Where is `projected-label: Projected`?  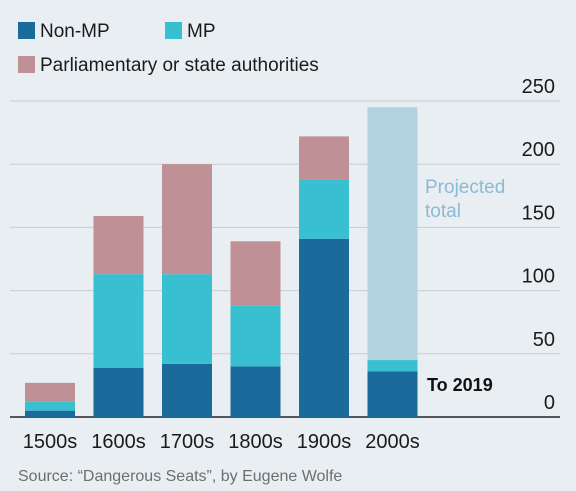
projected-label: Projected is located at coordinates (465, 187).